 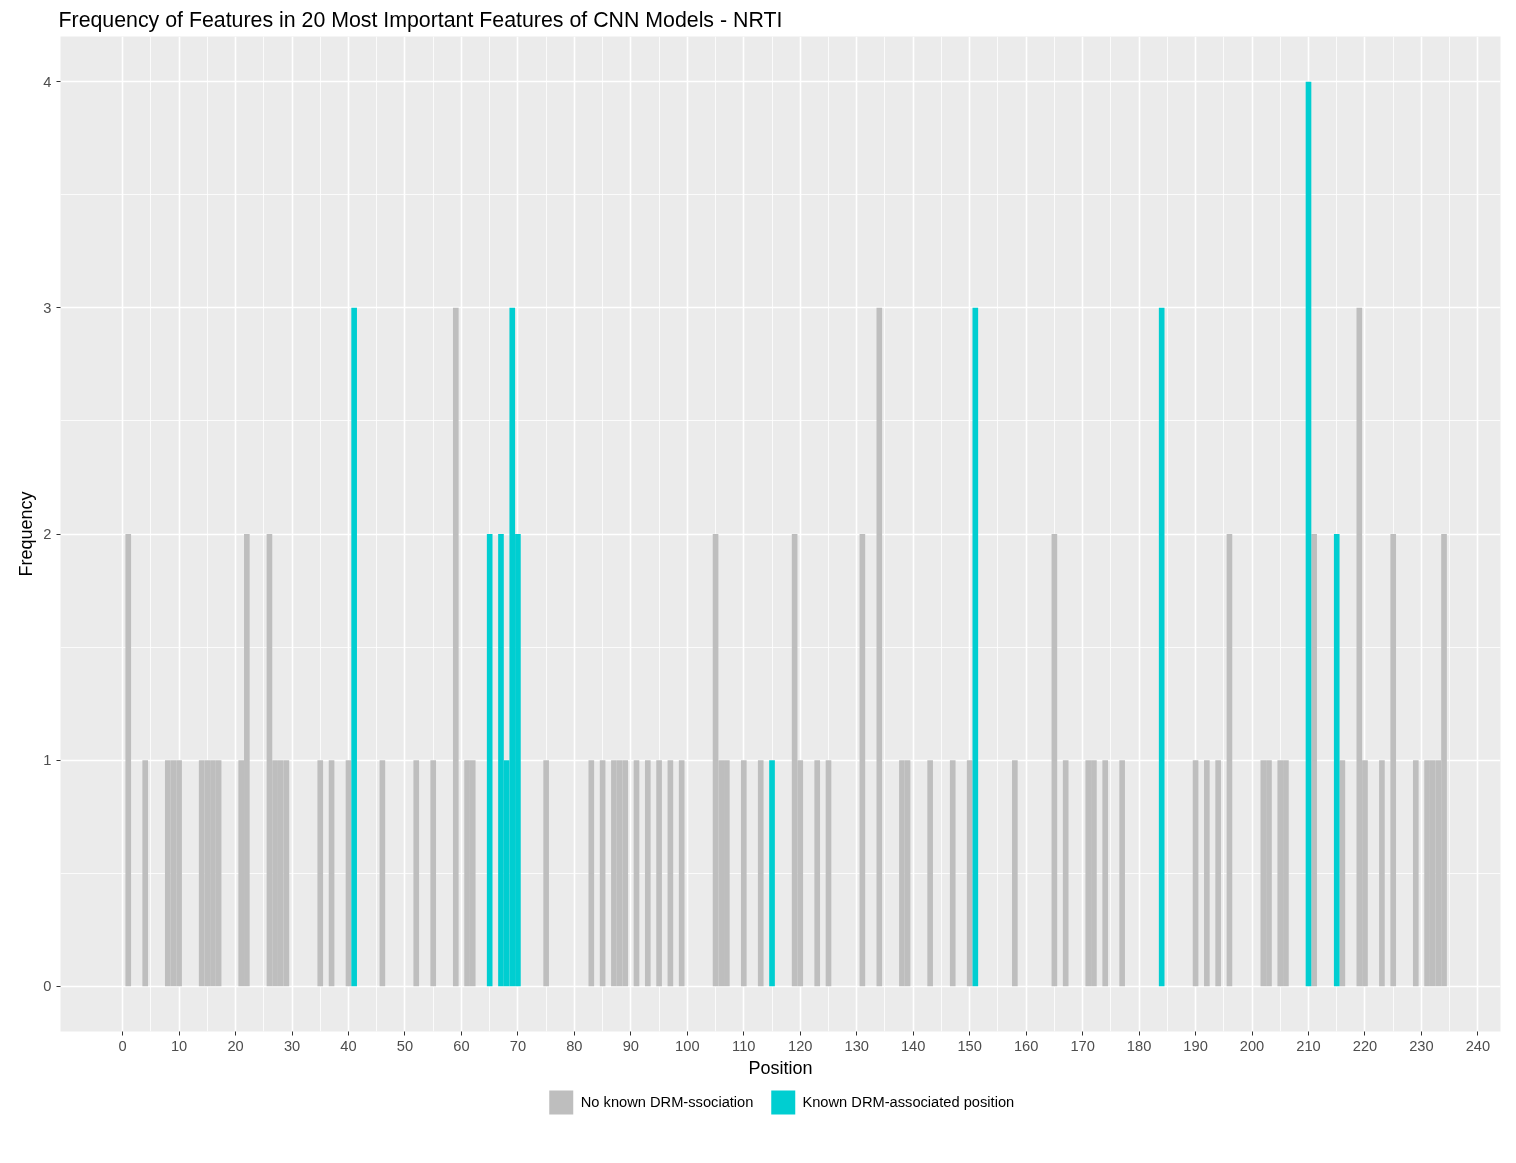 What do you see at coordinates (518, 1045) in the screenshot?
I see `x-tick-label: 70` at bounding box center [518, 1045].